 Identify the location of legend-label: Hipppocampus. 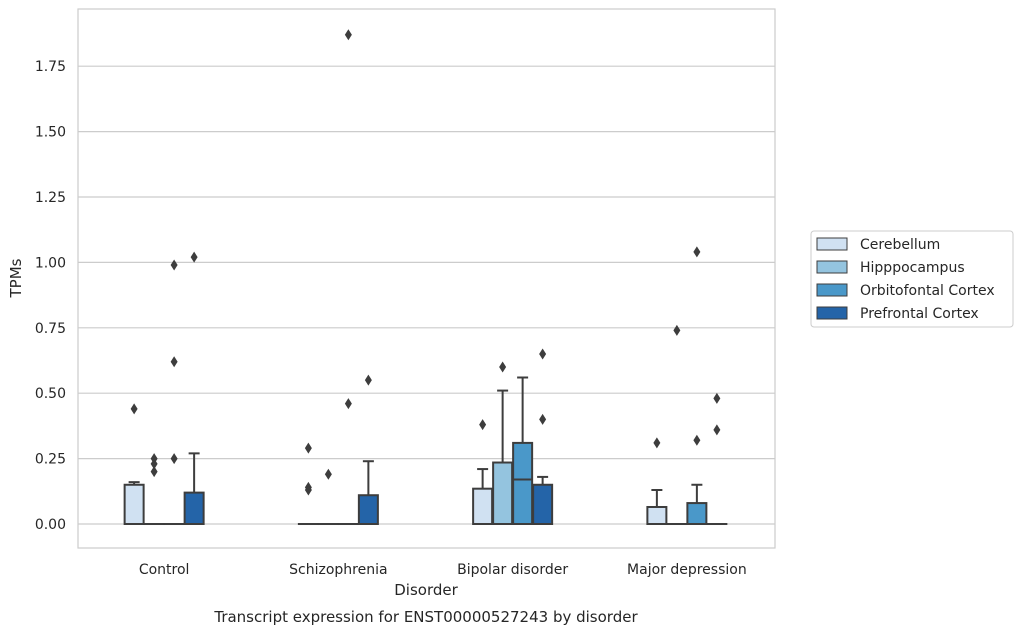
(912, 268).